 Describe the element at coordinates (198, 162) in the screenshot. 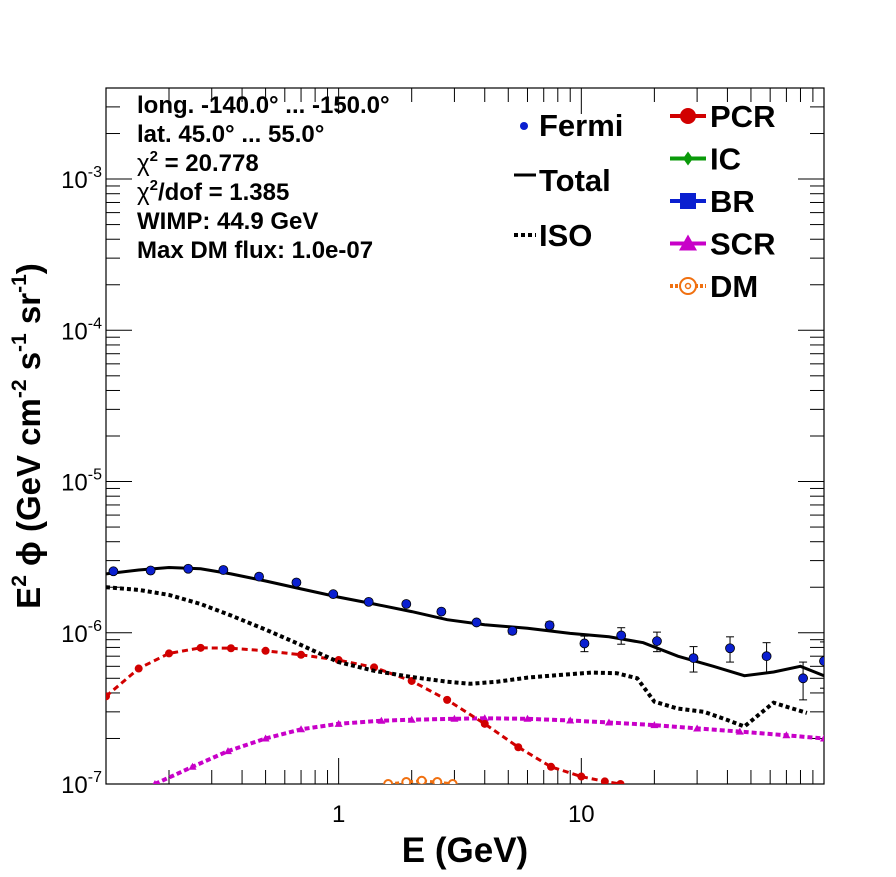

I see `info-line: χ2 = 20.778` at that location.